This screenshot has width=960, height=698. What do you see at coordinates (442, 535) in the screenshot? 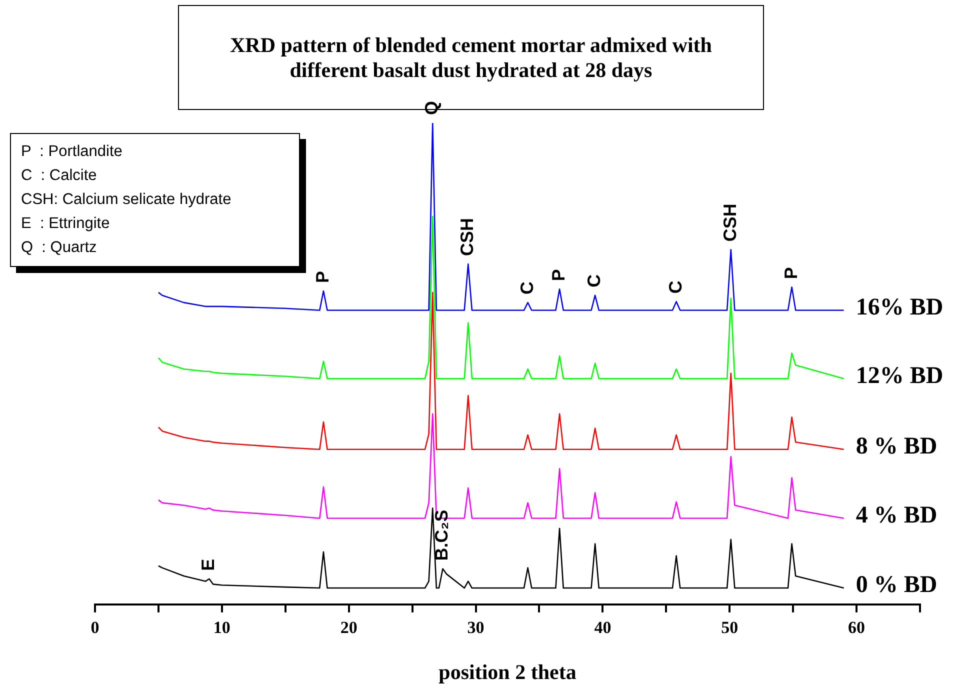
I see `annotation: B.C₂S` at bounding box center [442, 535].